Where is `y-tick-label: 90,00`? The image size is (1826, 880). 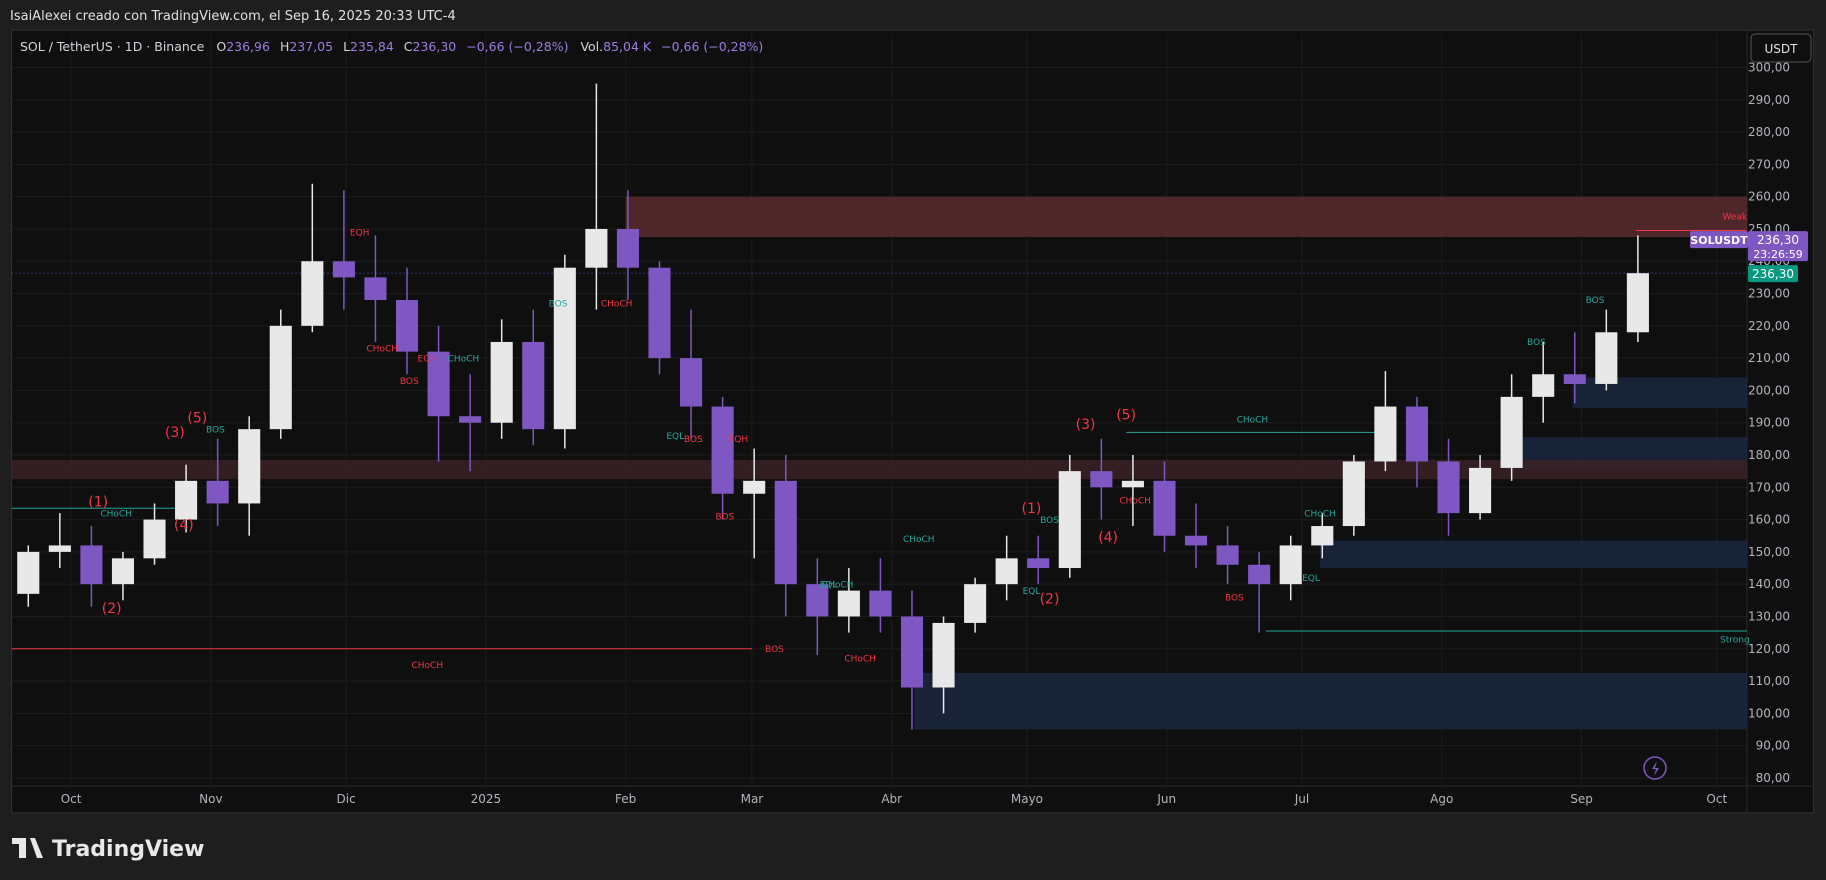
y-tick-label: 90,00 is located at coordinates (1773, 746).